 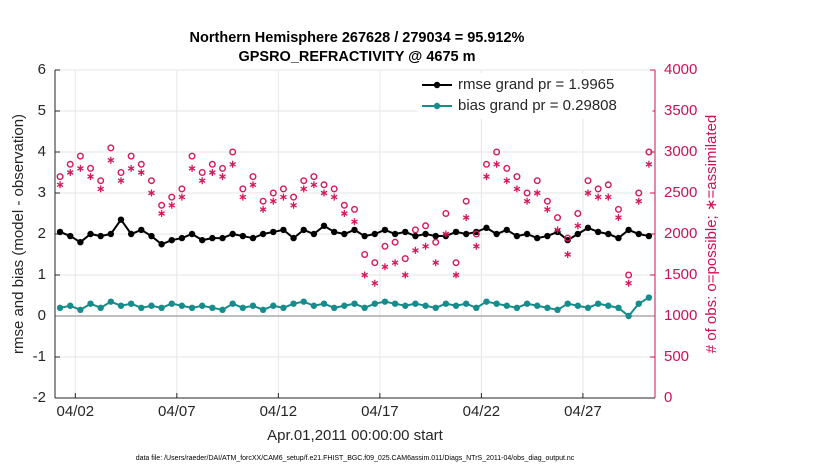 I want to click on y-tick-label: -2, so click(x=39, y=397).